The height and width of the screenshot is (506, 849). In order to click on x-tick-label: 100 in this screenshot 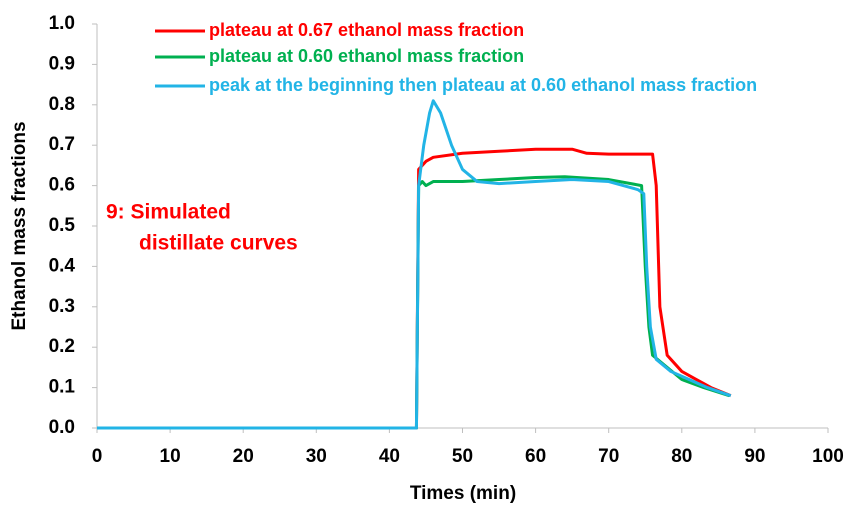, I will do `click(828, 456)`.